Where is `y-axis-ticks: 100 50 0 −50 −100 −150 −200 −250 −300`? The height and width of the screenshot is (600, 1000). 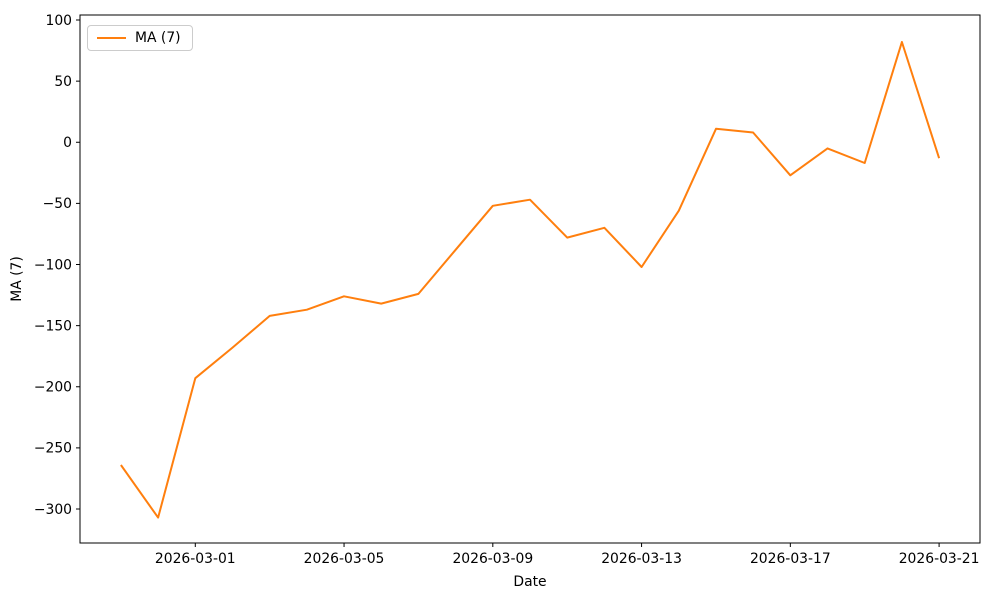
y-axis-ticks: 100 50 0 −50 −100 −150 −200 −250 −300 is located at coordinates (57, 265).